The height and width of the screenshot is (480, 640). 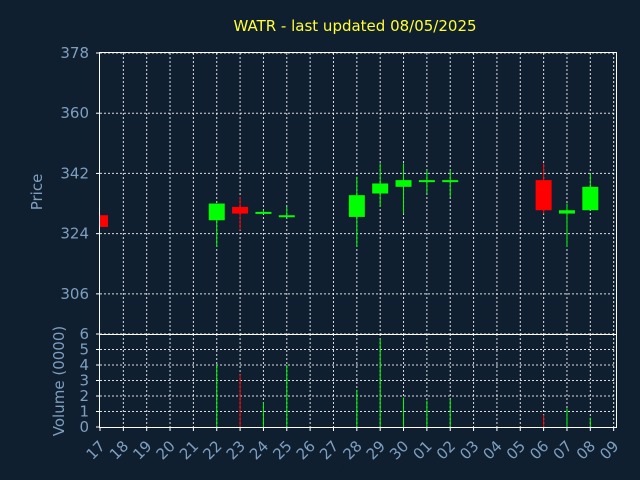 I want to click on volume-axis-label: Volume (0000), so click(x=59, y=381).